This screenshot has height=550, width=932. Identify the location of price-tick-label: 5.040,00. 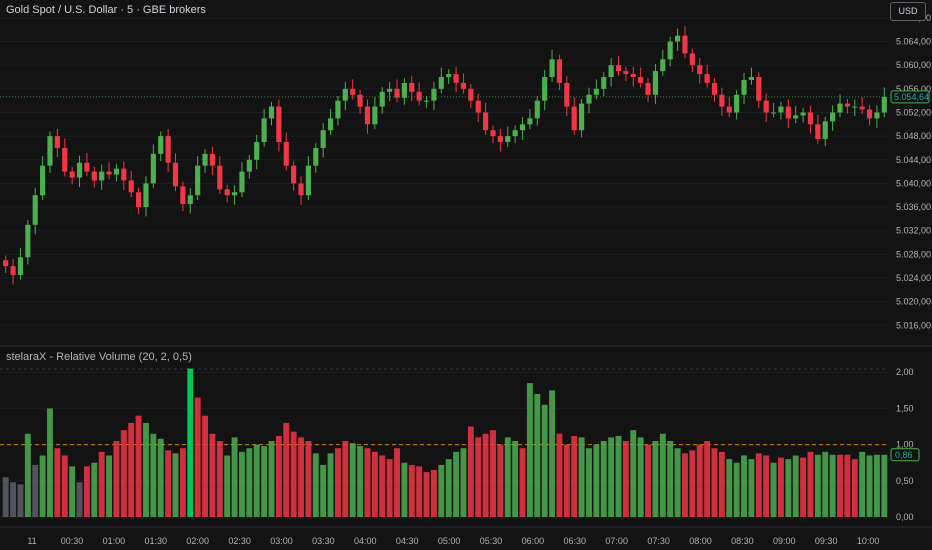
(913, 183).